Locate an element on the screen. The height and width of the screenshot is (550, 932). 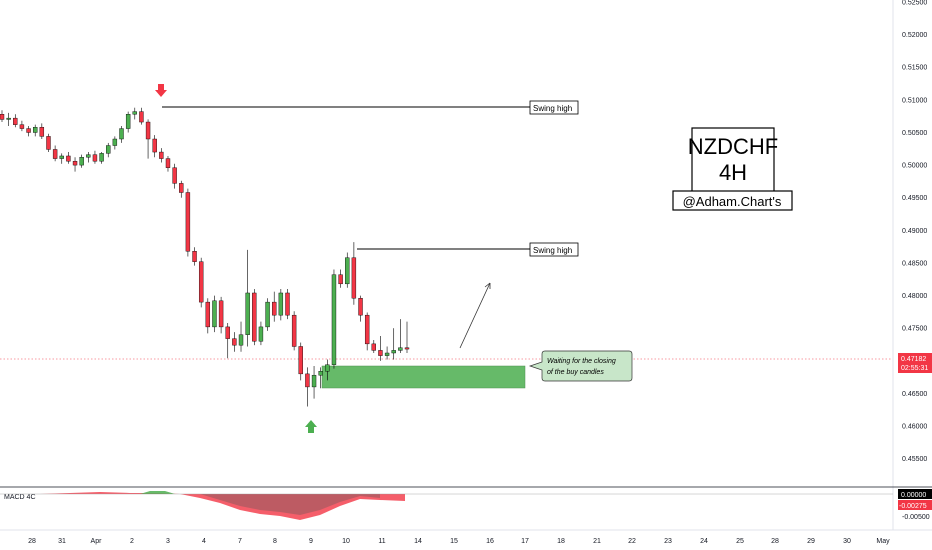
macd-tag-value-bg is located at coordinates (915, 505).